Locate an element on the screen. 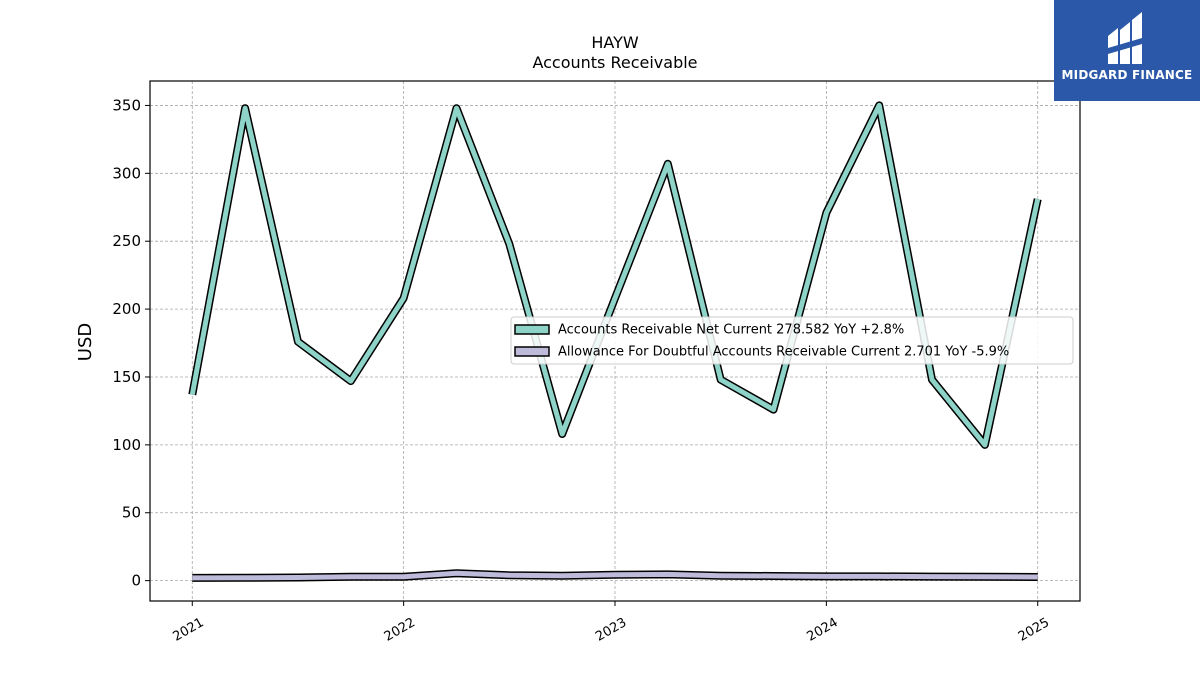 The height and width of the screenshot is (675, 1200). logo-text: MIDGARD FINANCE is located at coordinates (1127, 75).